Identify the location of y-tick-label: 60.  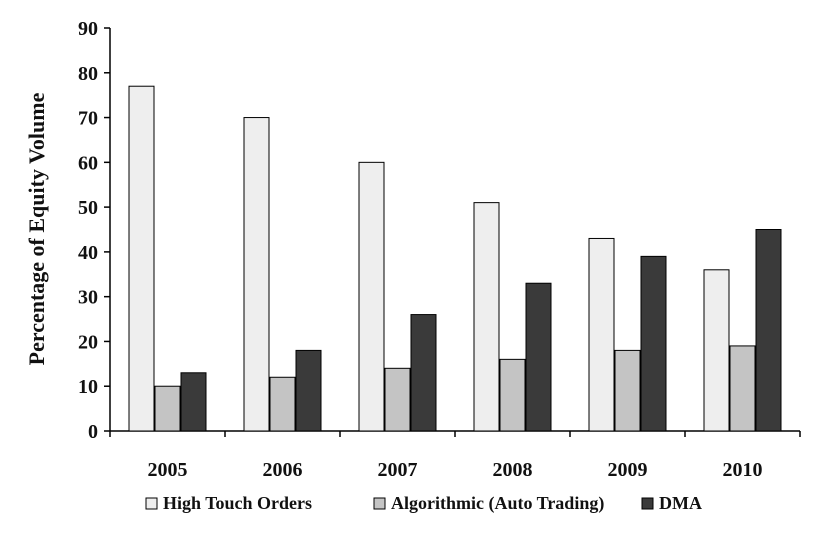
(88, 163).